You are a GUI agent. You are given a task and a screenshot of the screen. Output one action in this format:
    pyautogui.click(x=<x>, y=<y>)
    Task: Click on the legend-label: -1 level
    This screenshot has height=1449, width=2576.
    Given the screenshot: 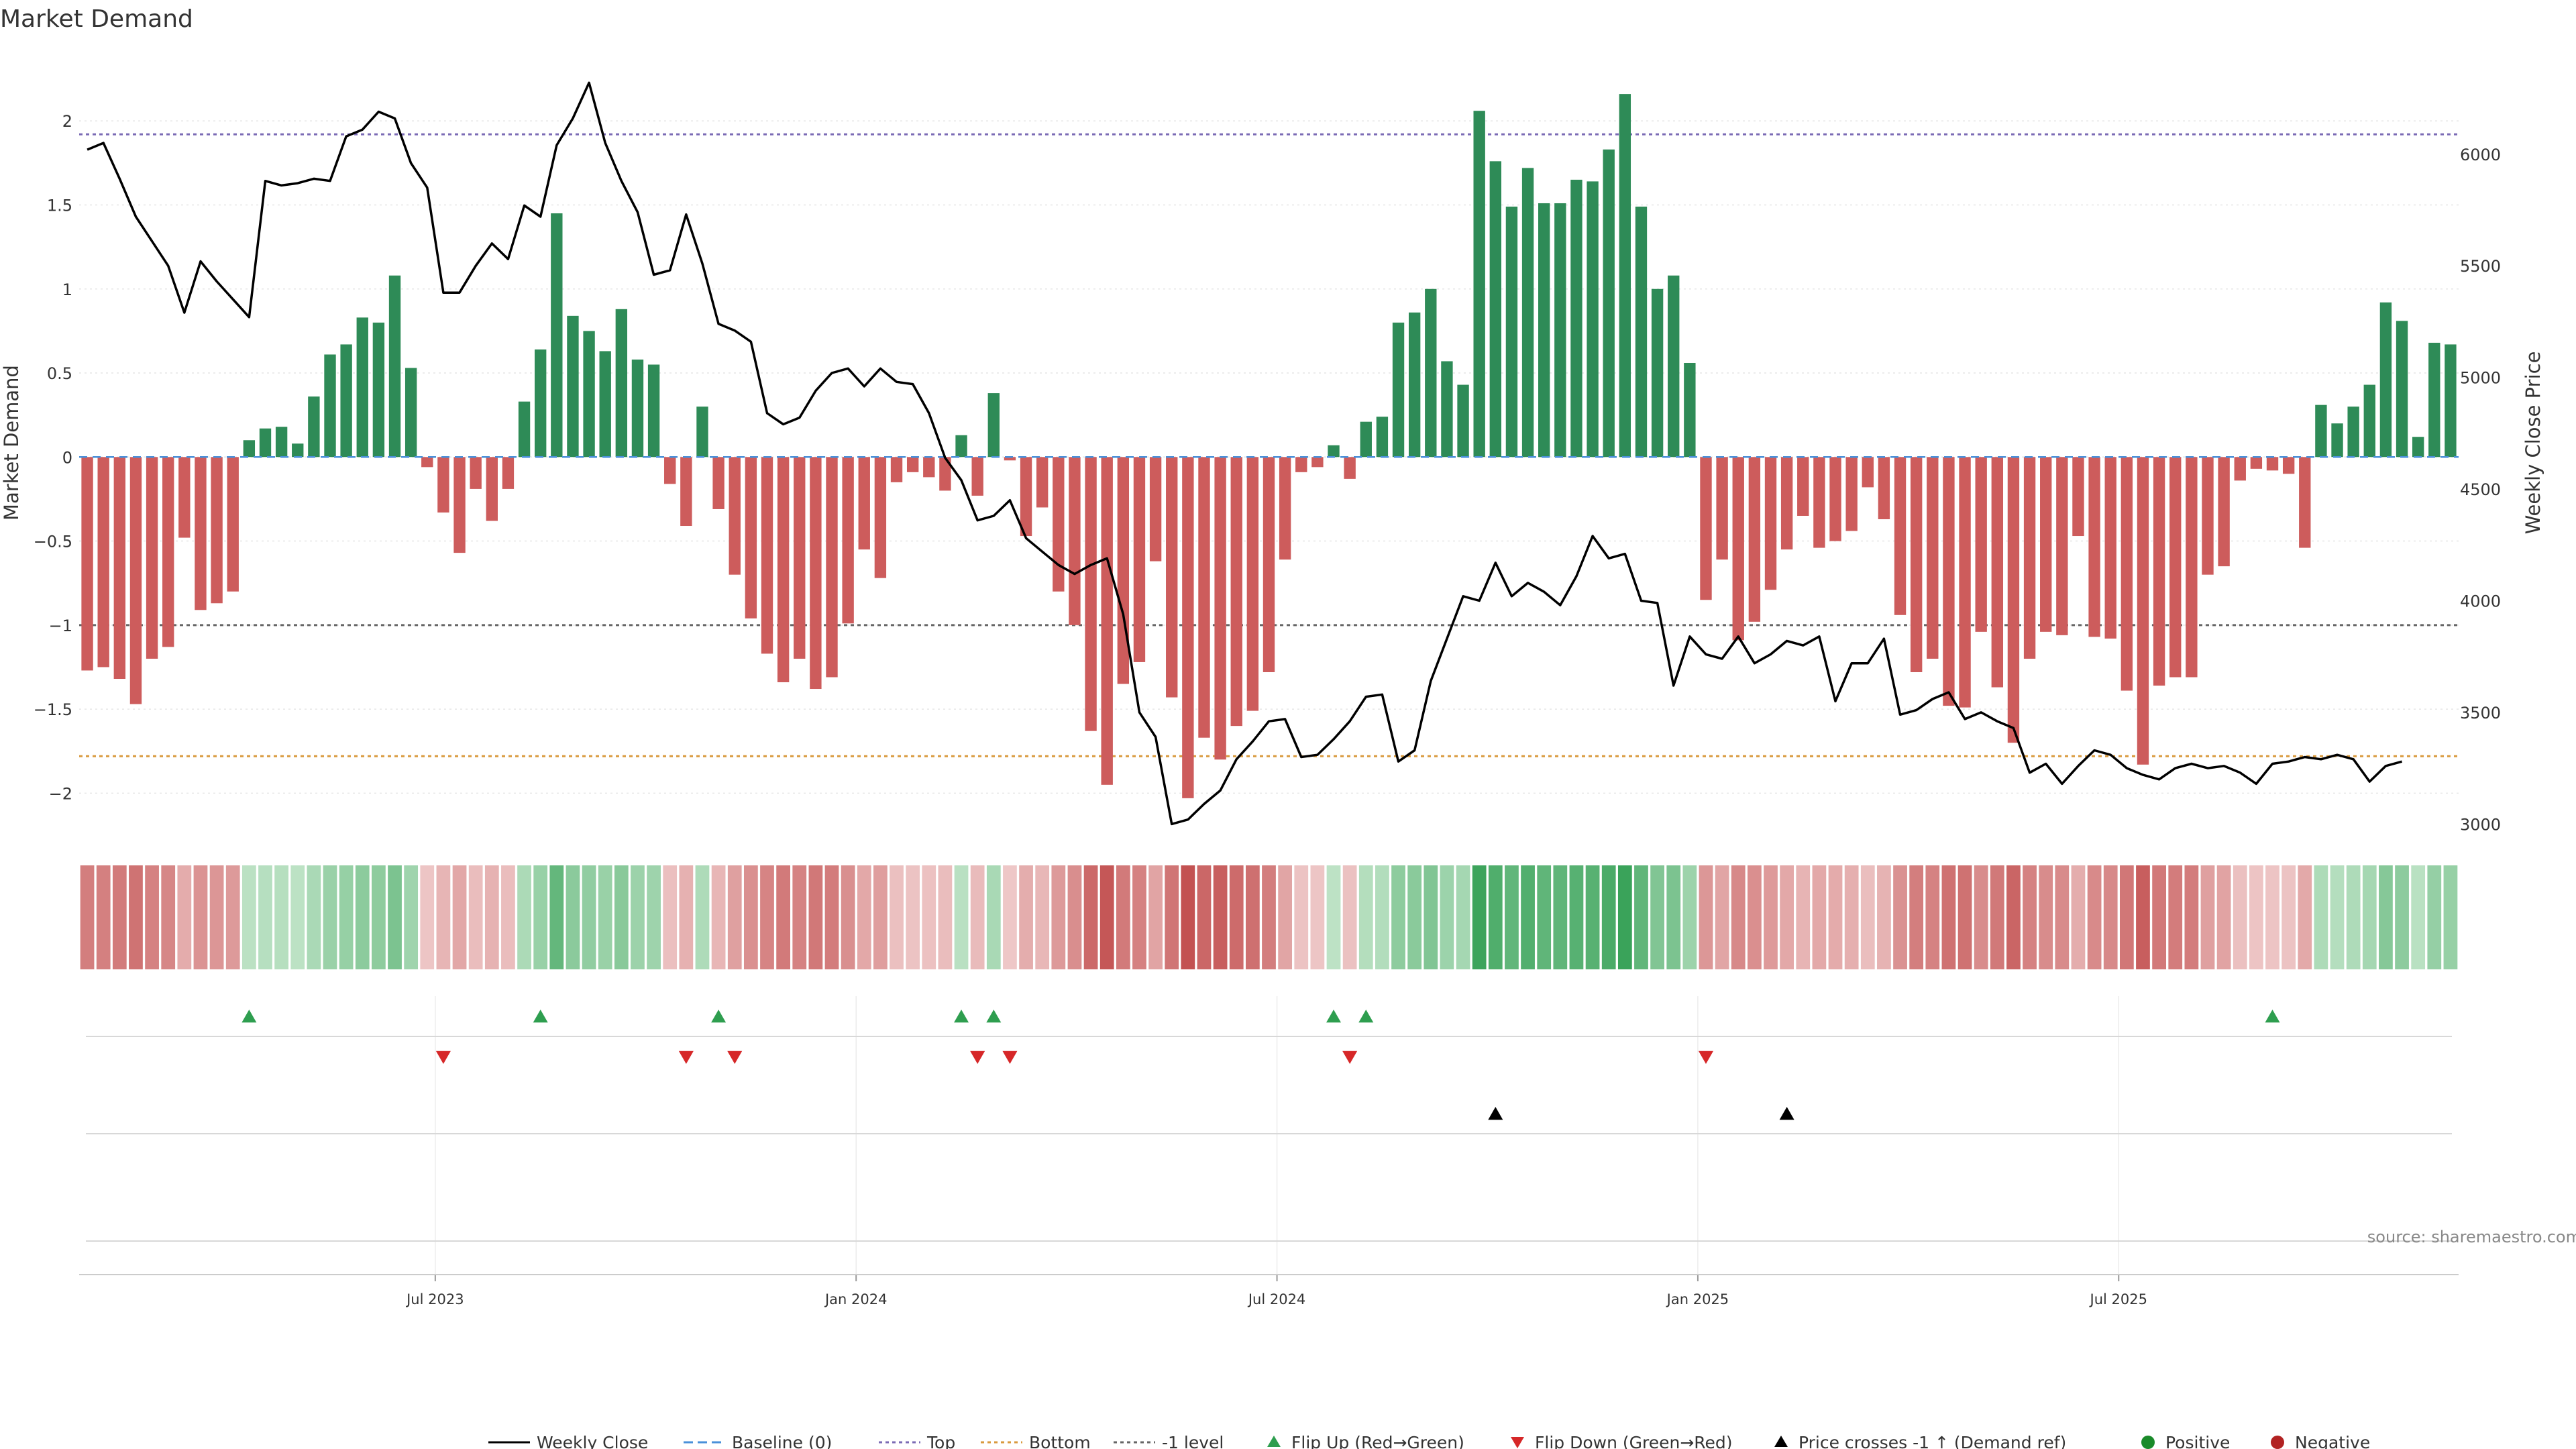 What is the action you would take?
    pyautogui.click(x=1193, y=1441)
    